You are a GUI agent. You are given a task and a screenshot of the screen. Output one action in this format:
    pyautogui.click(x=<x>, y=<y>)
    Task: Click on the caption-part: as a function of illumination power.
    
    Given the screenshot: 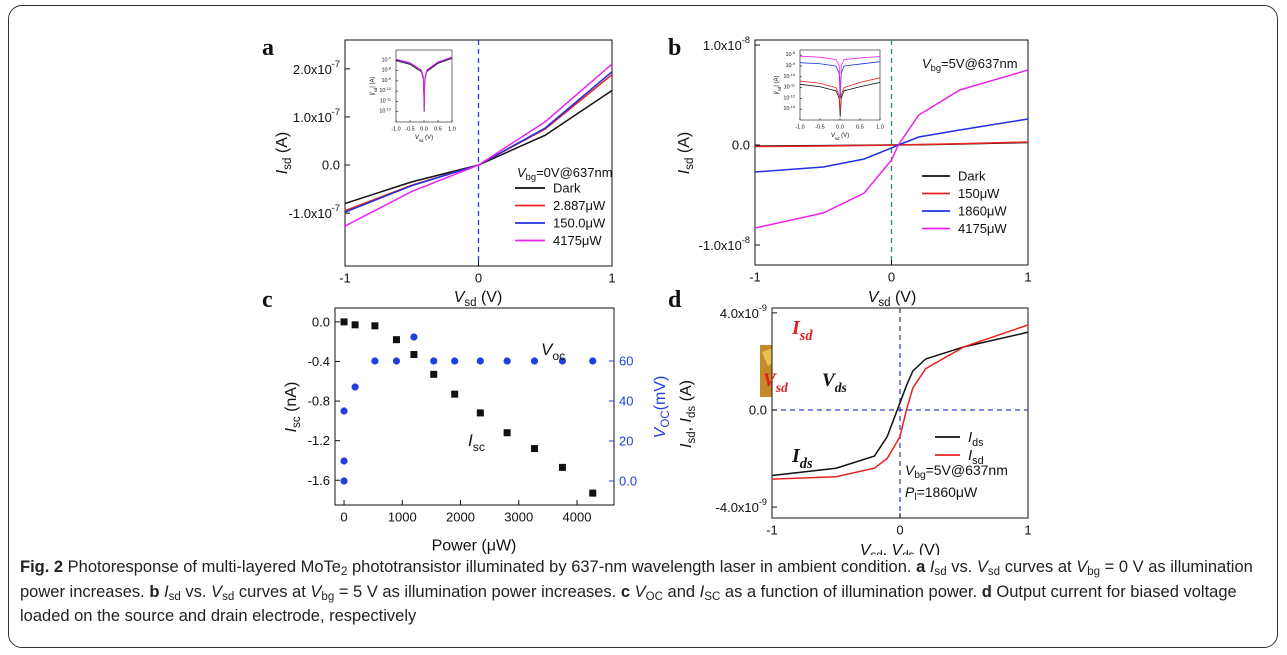 What is the action you would take?
    pyautogui.click(x=851, y=591)
    